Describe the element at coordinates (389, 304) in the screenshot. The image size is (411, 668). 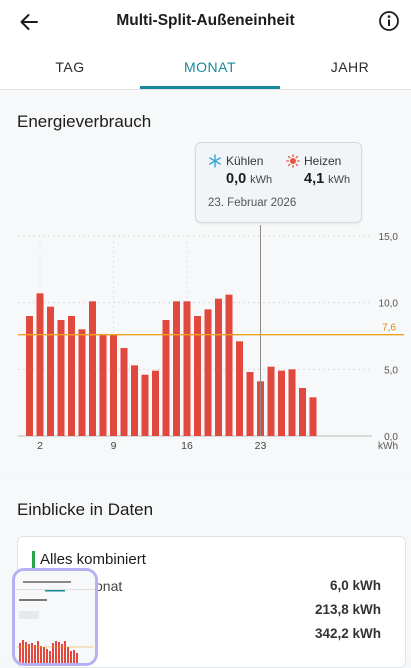
I see `y-tick-label: 10,0` at that location.